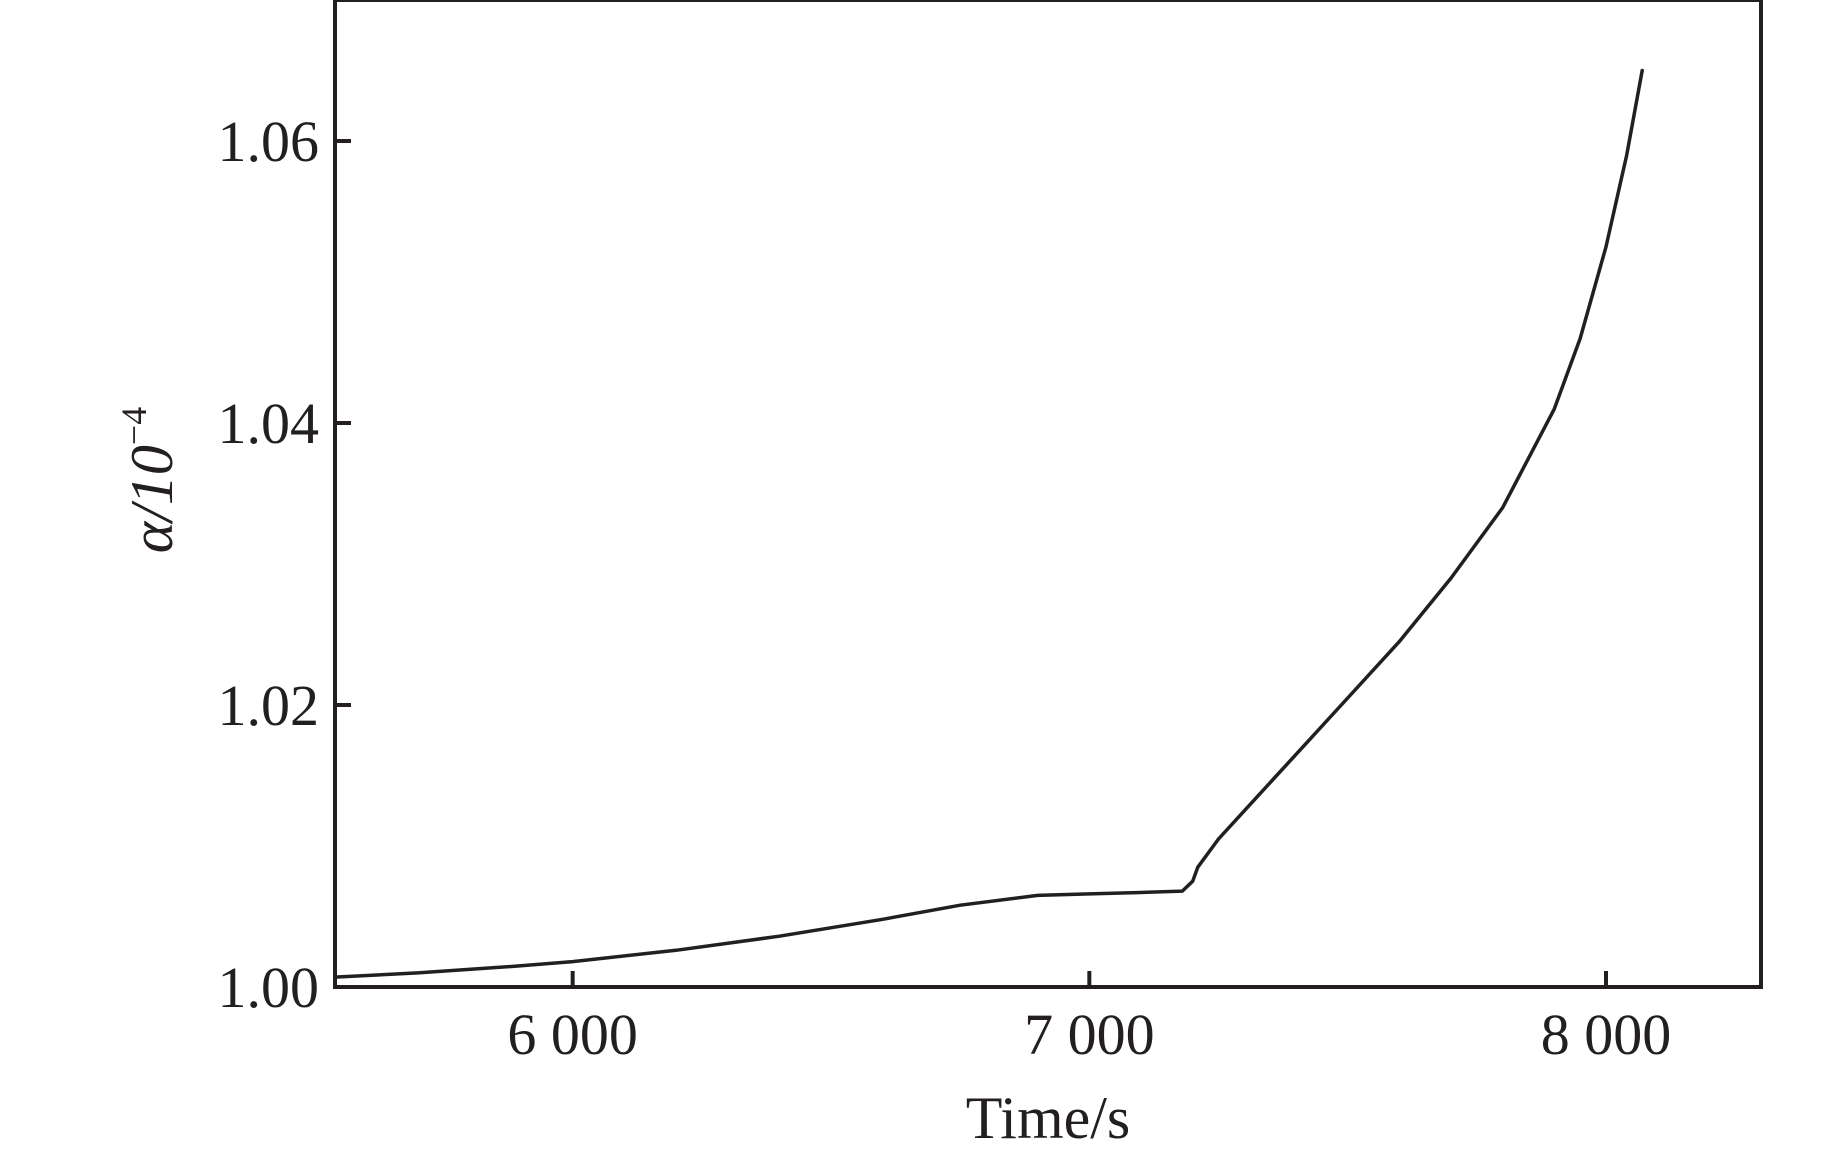 This screenshot has height=1152, width=1843. I want to click on x-tick-label: 7 000, so click(1089, 1034).